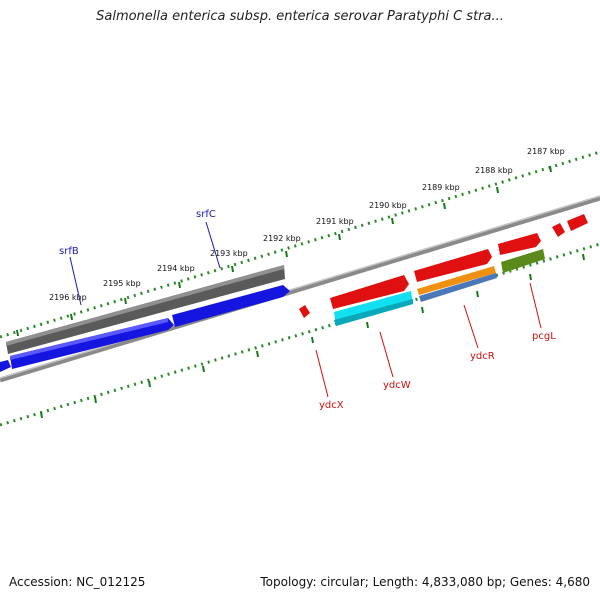 Image resolution: width=600 pixels, height=600 pixels. I want to click on ruler-label: 2192 kbp, so click(282, 238).